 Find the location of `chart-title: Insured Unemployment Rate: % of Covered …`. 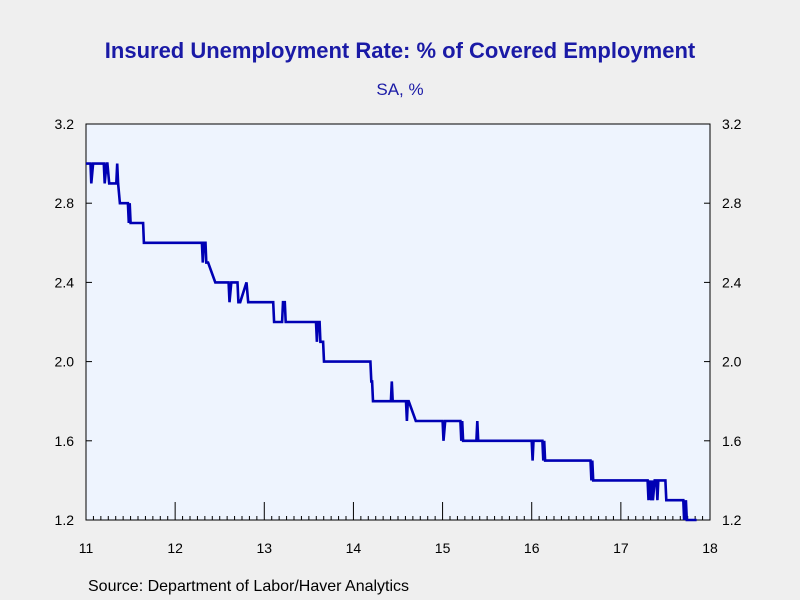

chart-title: Insured Unemployment Rate: % of Covered … is located at coordinates (400, 50).